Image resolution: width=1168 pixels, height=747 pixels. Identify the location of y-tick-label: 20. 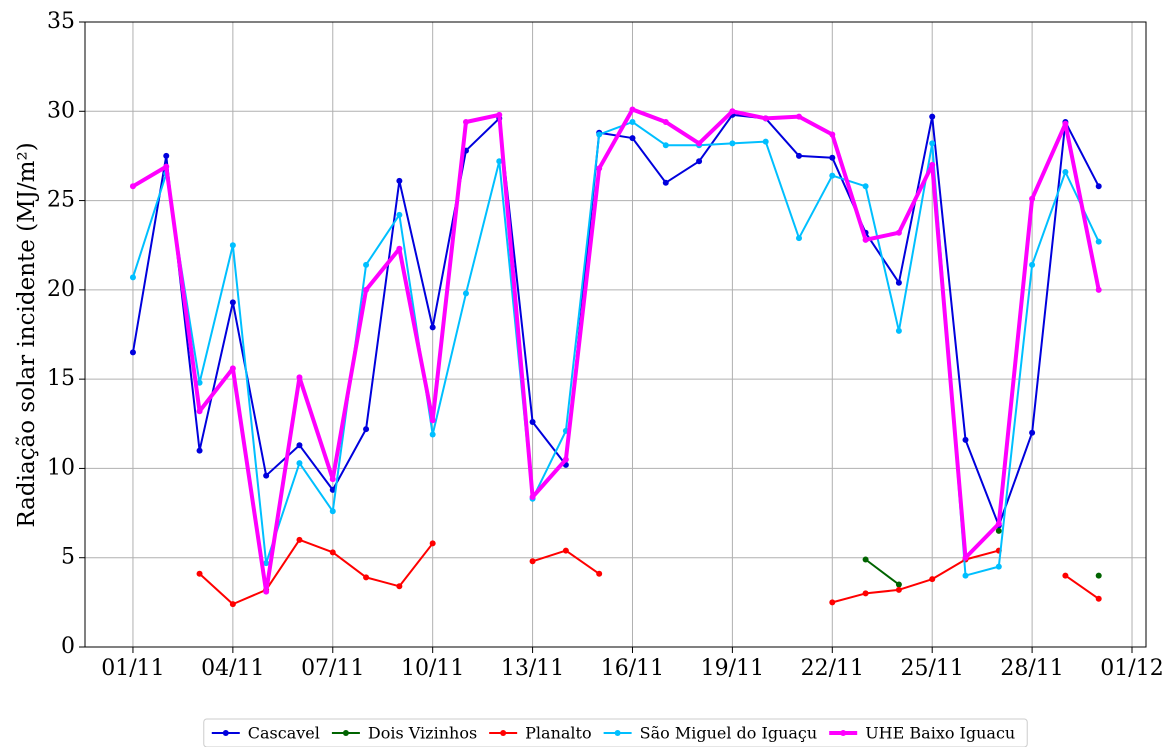
(61, 289).